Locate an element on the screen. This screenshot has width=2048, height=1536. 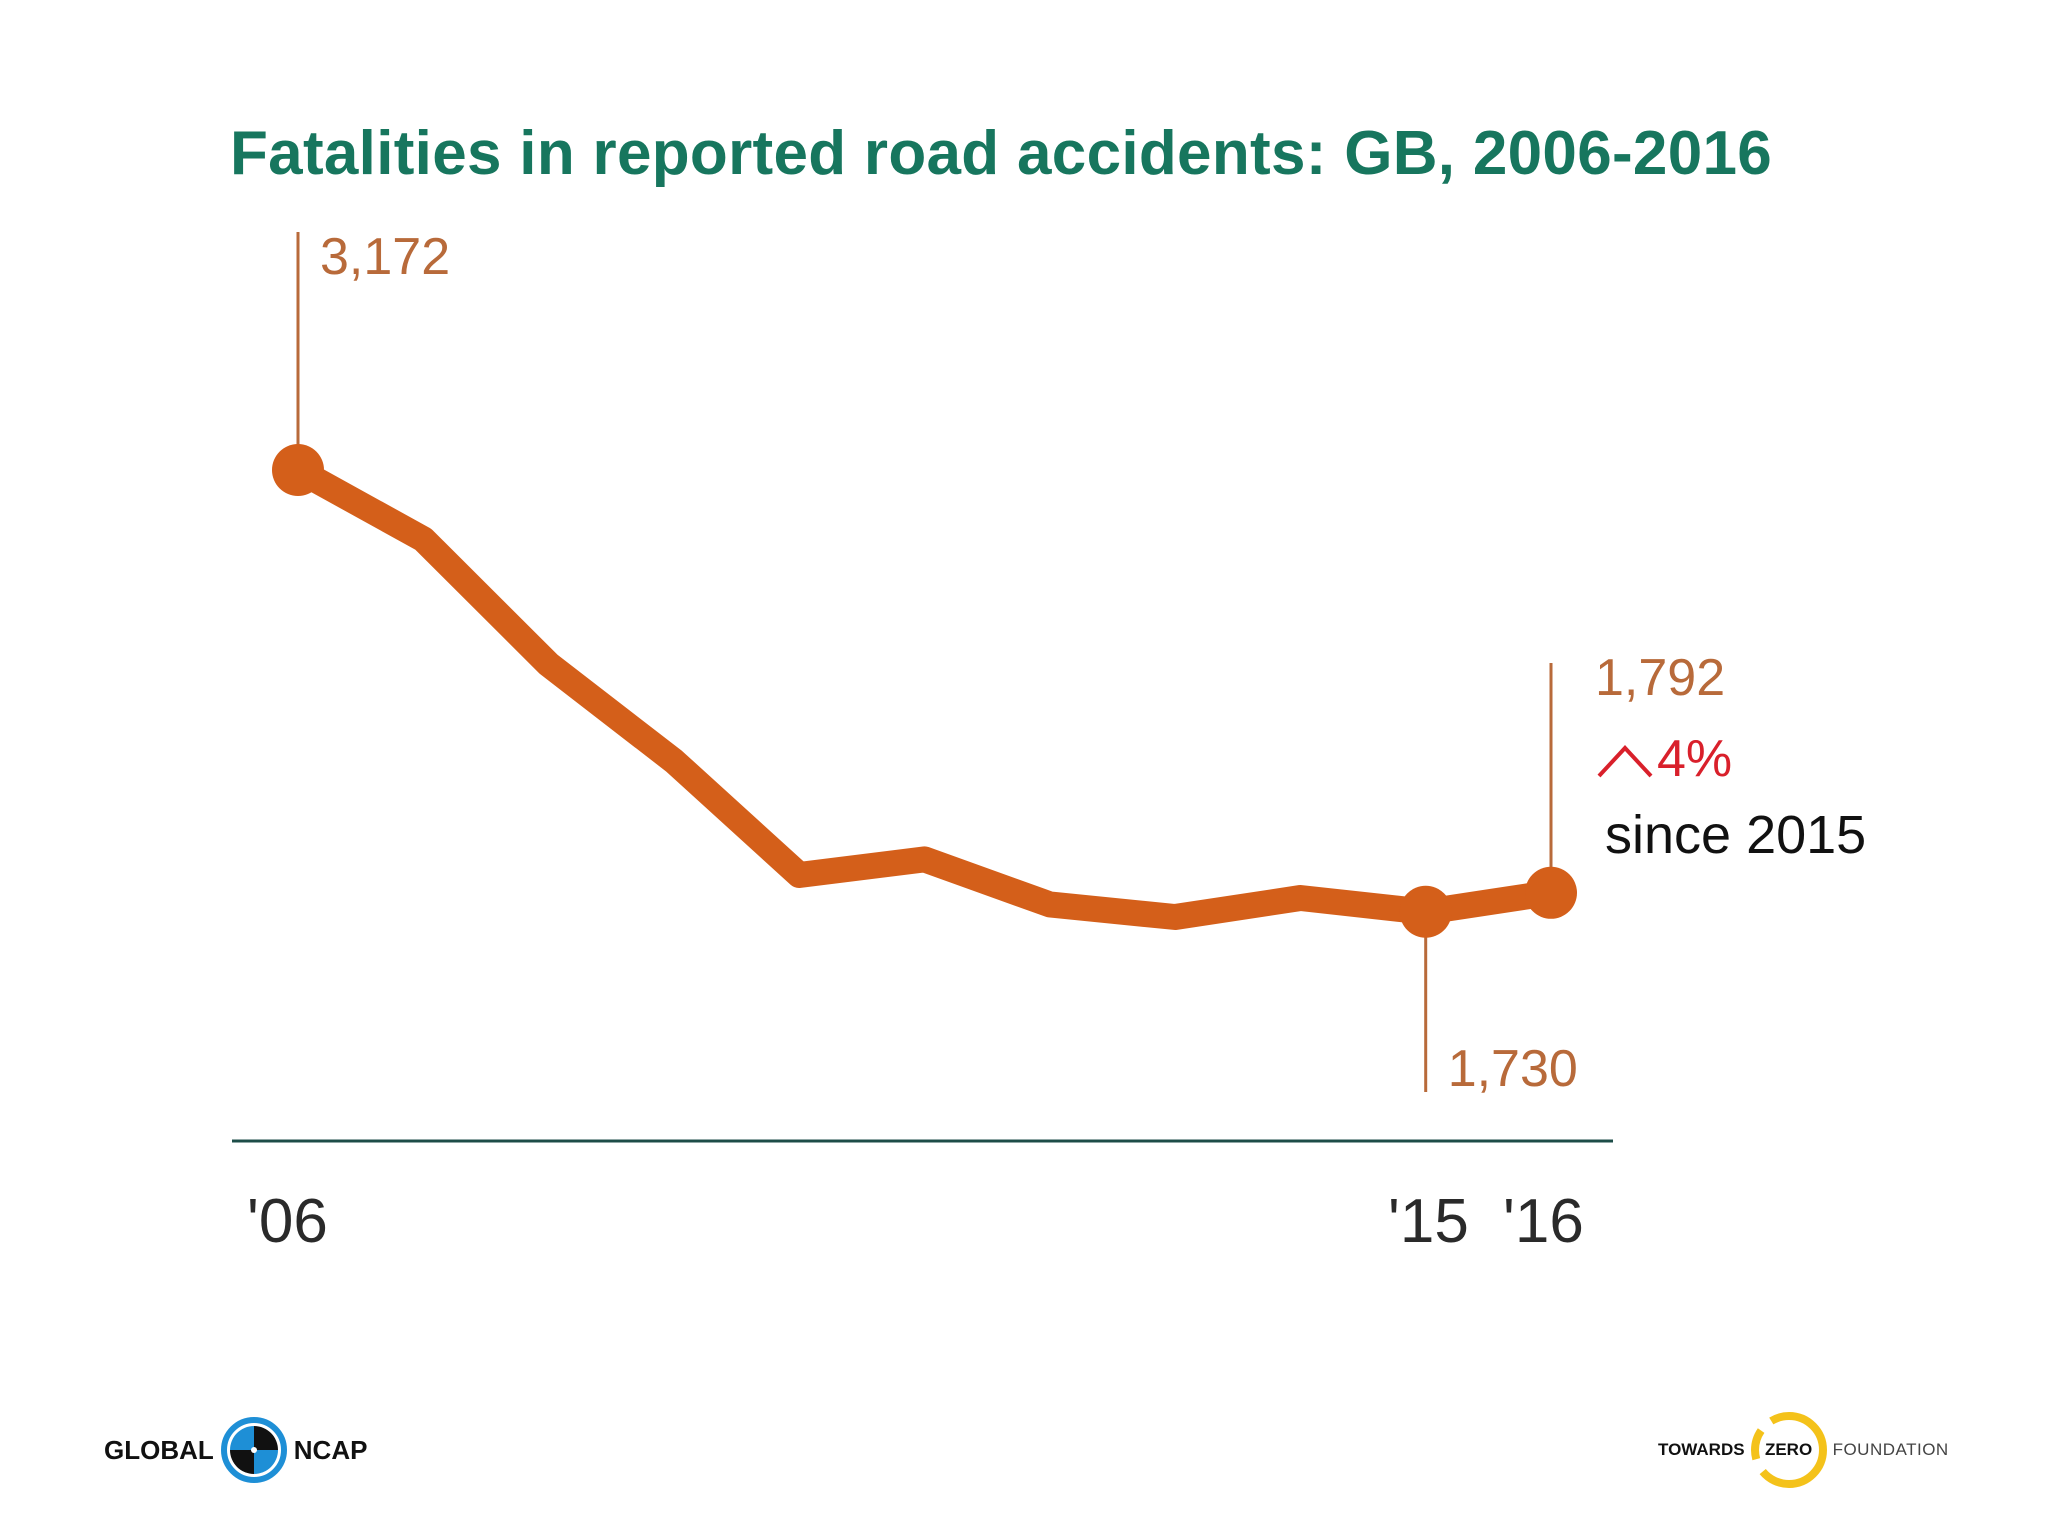
x-tick-label-06: '06 is located at coordinates (287, 1221).